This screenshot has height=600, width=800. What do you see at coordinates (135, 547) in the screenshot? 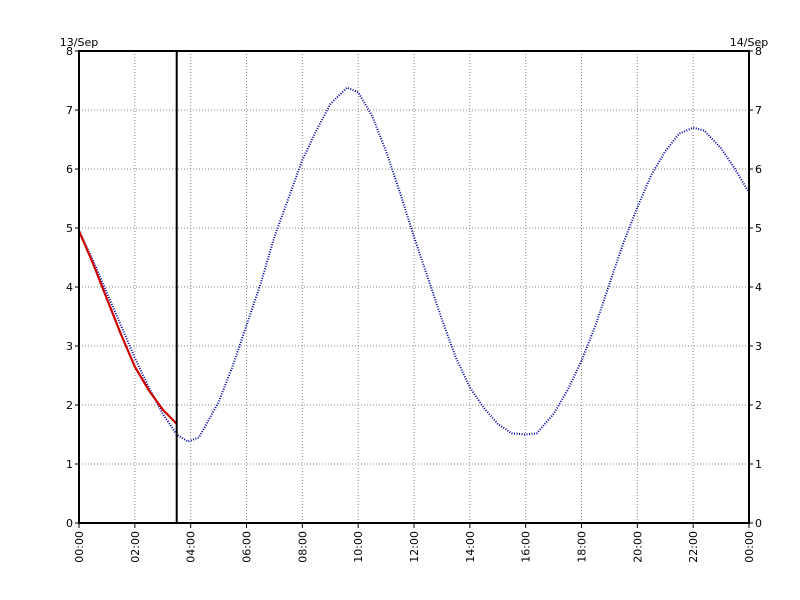
I see `x-tick-label: 02:00` at bounding box center [135, 547].